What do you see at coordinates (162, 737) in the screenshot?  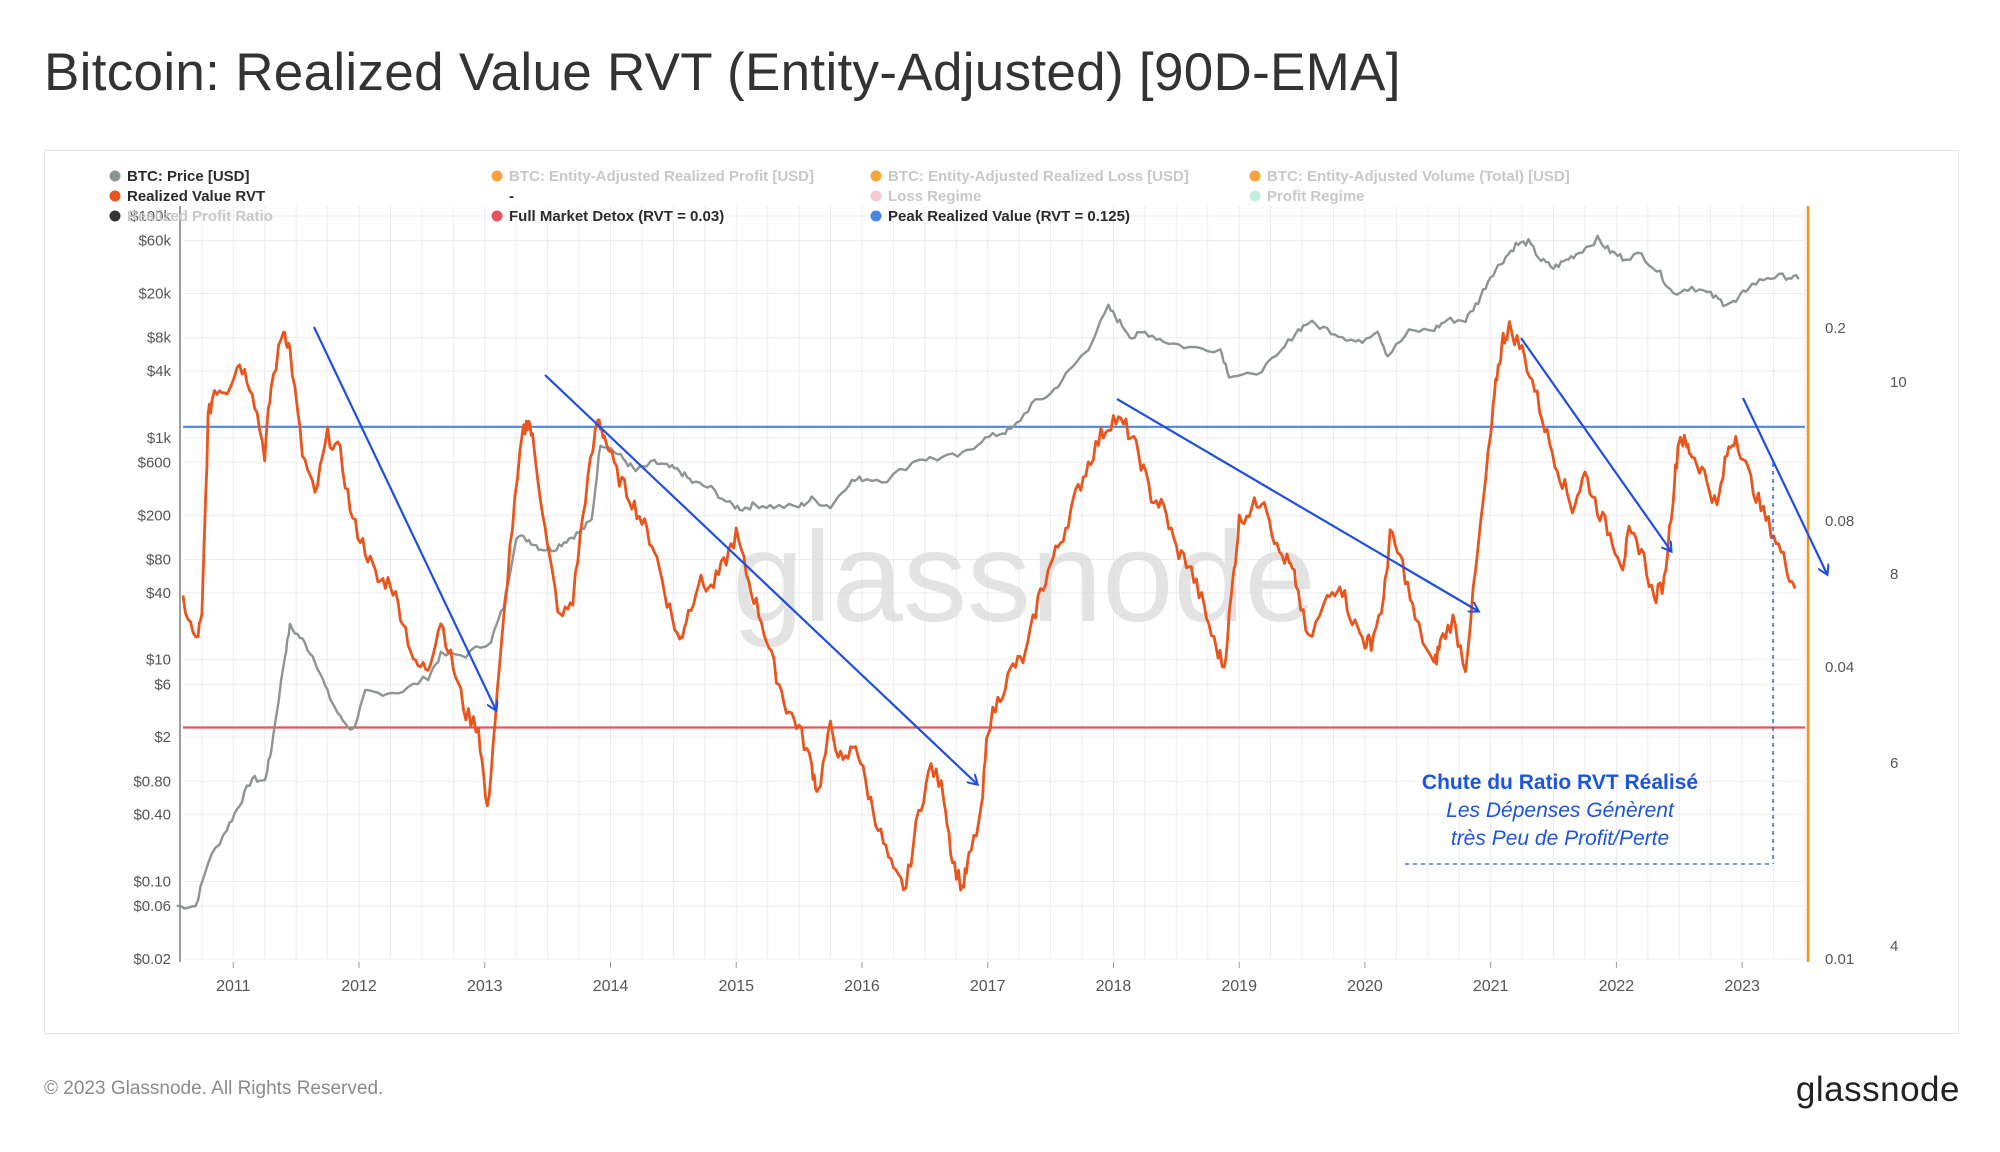 I see `left-axis-tick-label: $2` at bounding box center [162, 737].